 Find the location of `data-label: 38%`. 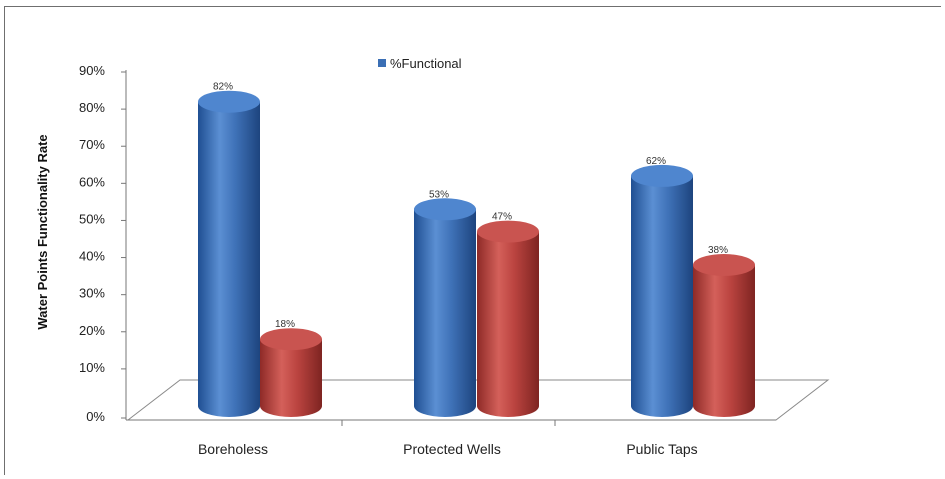

data-label: 38% is located at coordinates (718, 250).